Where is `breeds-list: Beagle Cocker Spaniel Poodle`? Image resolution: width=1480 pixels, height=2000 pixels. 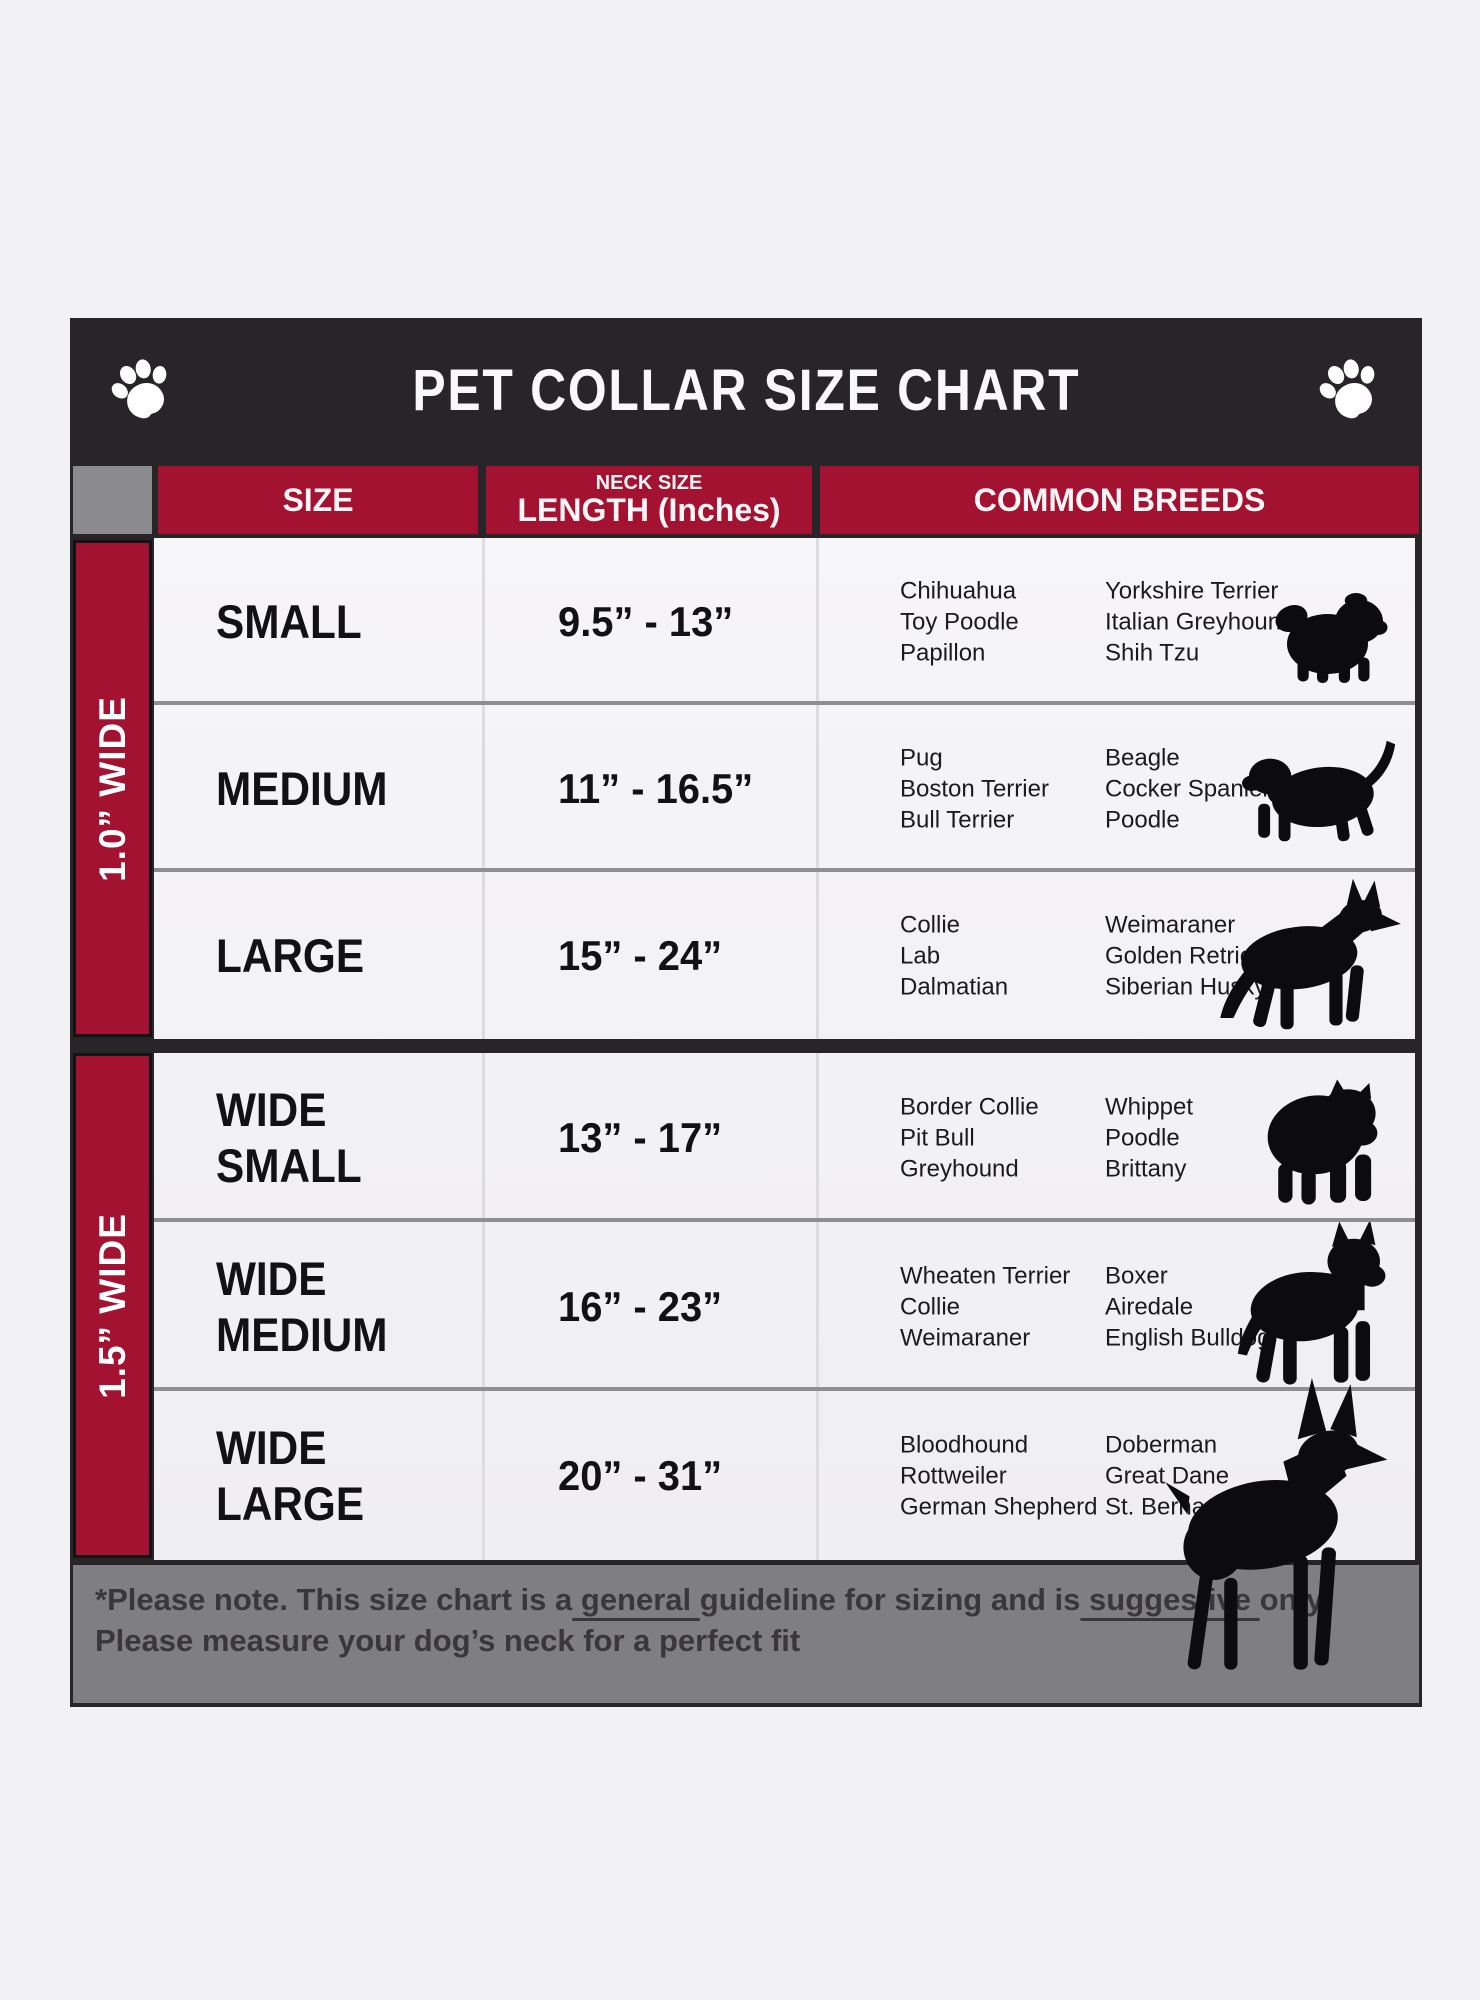 breeds-list: Beagle Cocker Spaniel Poodle is located at coordinates (1186, 788).